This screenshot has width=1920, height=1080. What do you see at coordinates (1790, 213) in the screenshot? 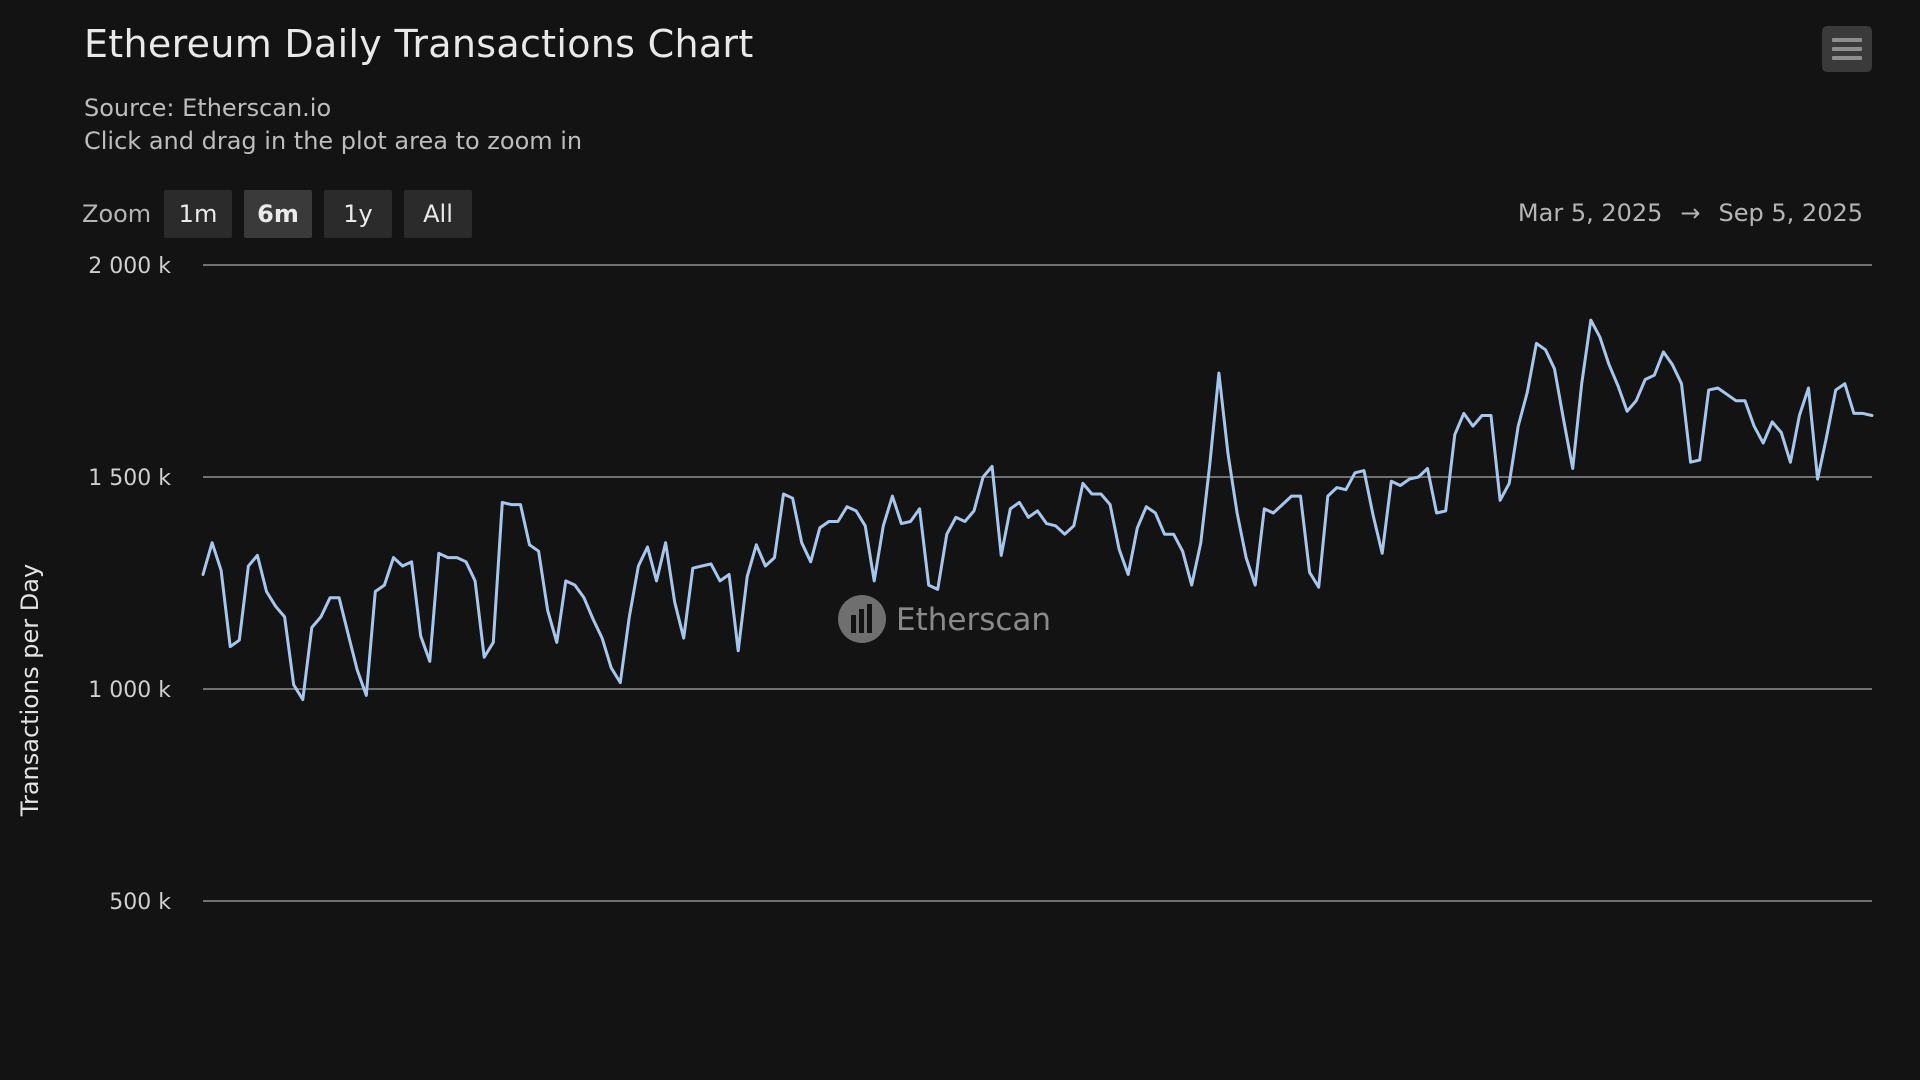
I see `range-to: Sep 5, 2025` at bounding box center [1790, 213].